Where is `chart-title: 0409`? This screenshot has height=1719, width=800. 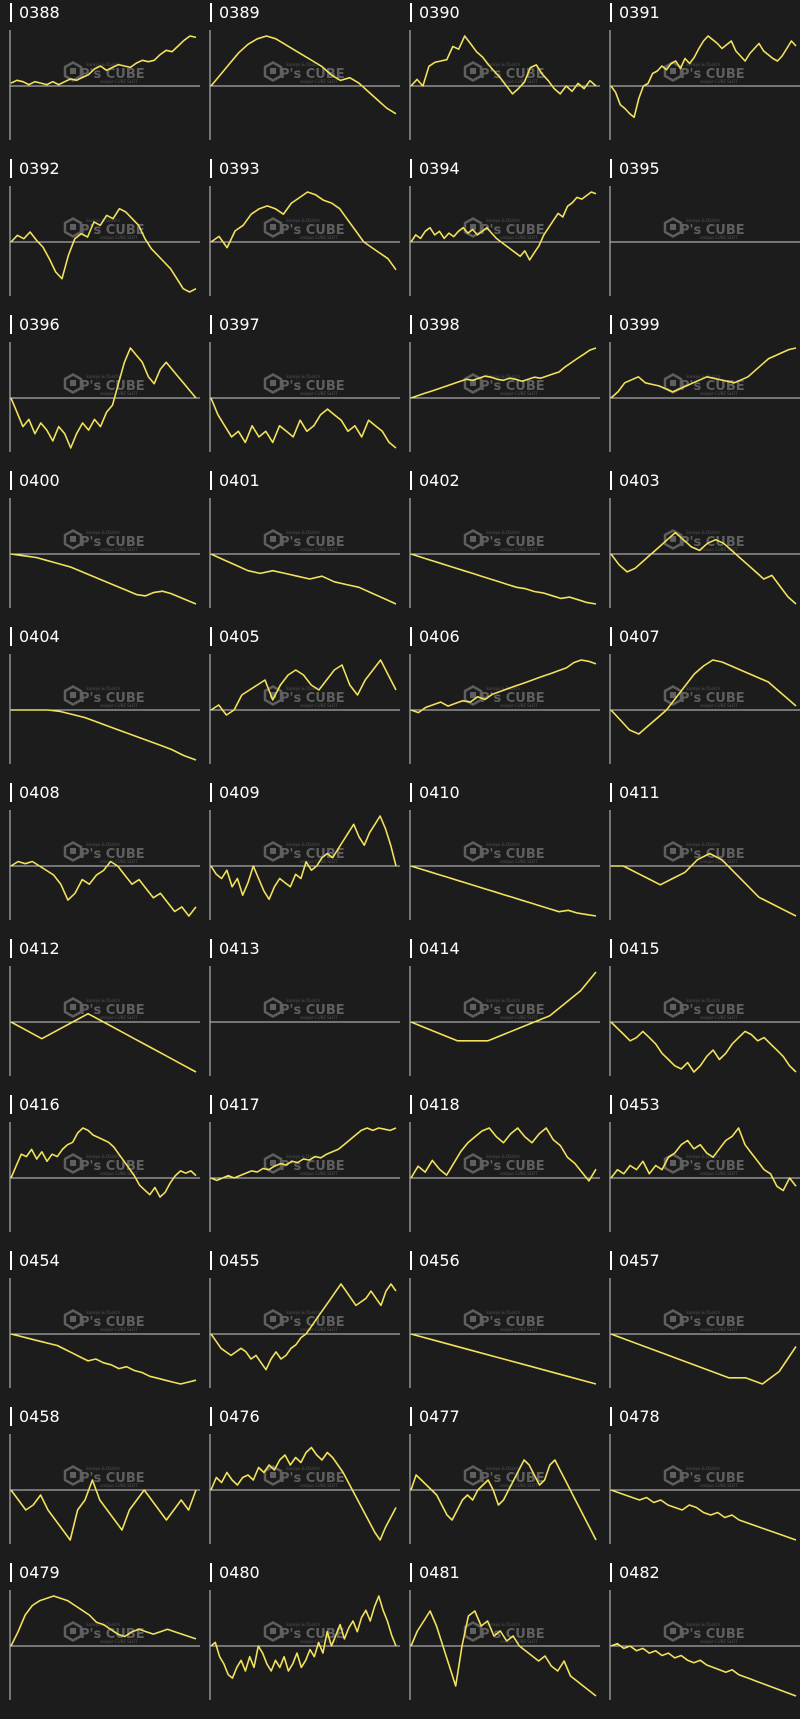
chart-title: 0409 is located at coordinates (235, 792).